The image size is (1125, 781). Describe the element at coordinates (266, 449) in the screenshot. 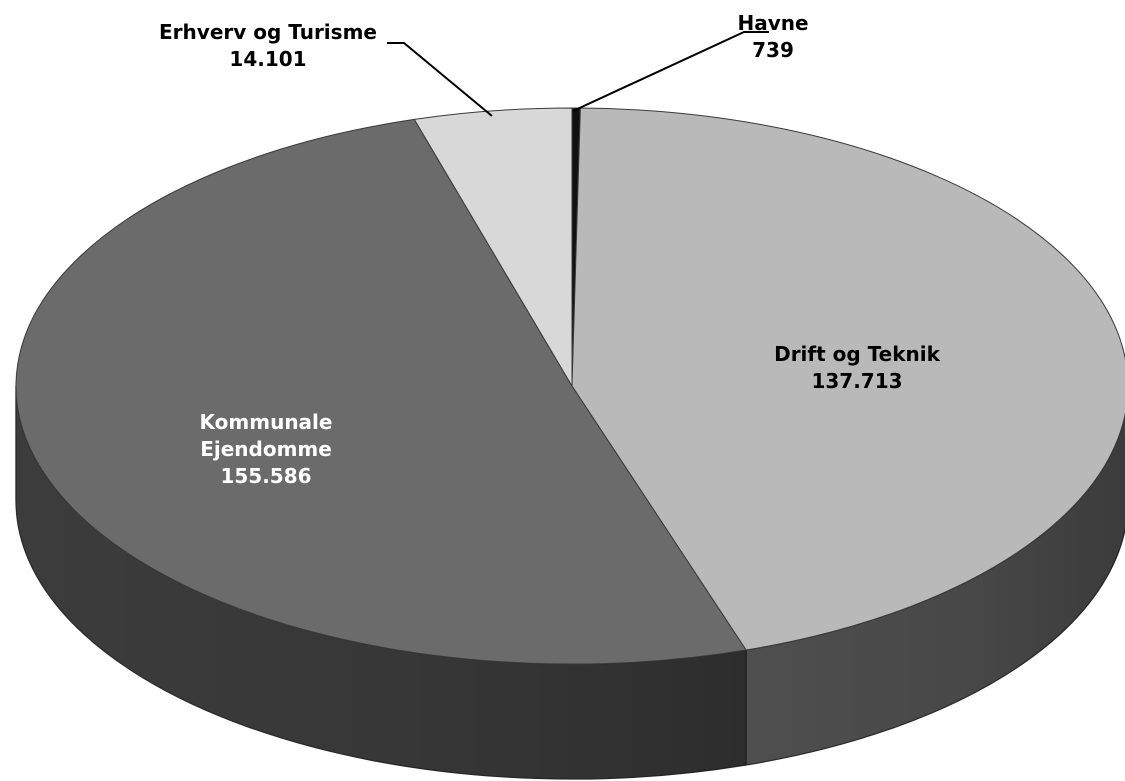

I see `slice-name-label-kommunale-ejendomme-2: Ejendomme` at that location.